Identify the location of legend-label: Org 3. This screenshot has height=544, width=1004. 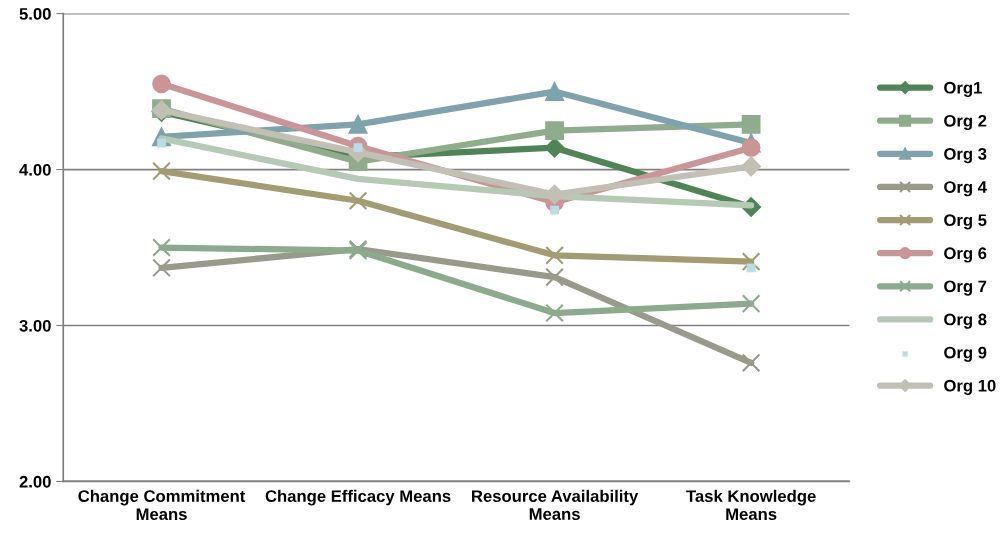
(965, 156).